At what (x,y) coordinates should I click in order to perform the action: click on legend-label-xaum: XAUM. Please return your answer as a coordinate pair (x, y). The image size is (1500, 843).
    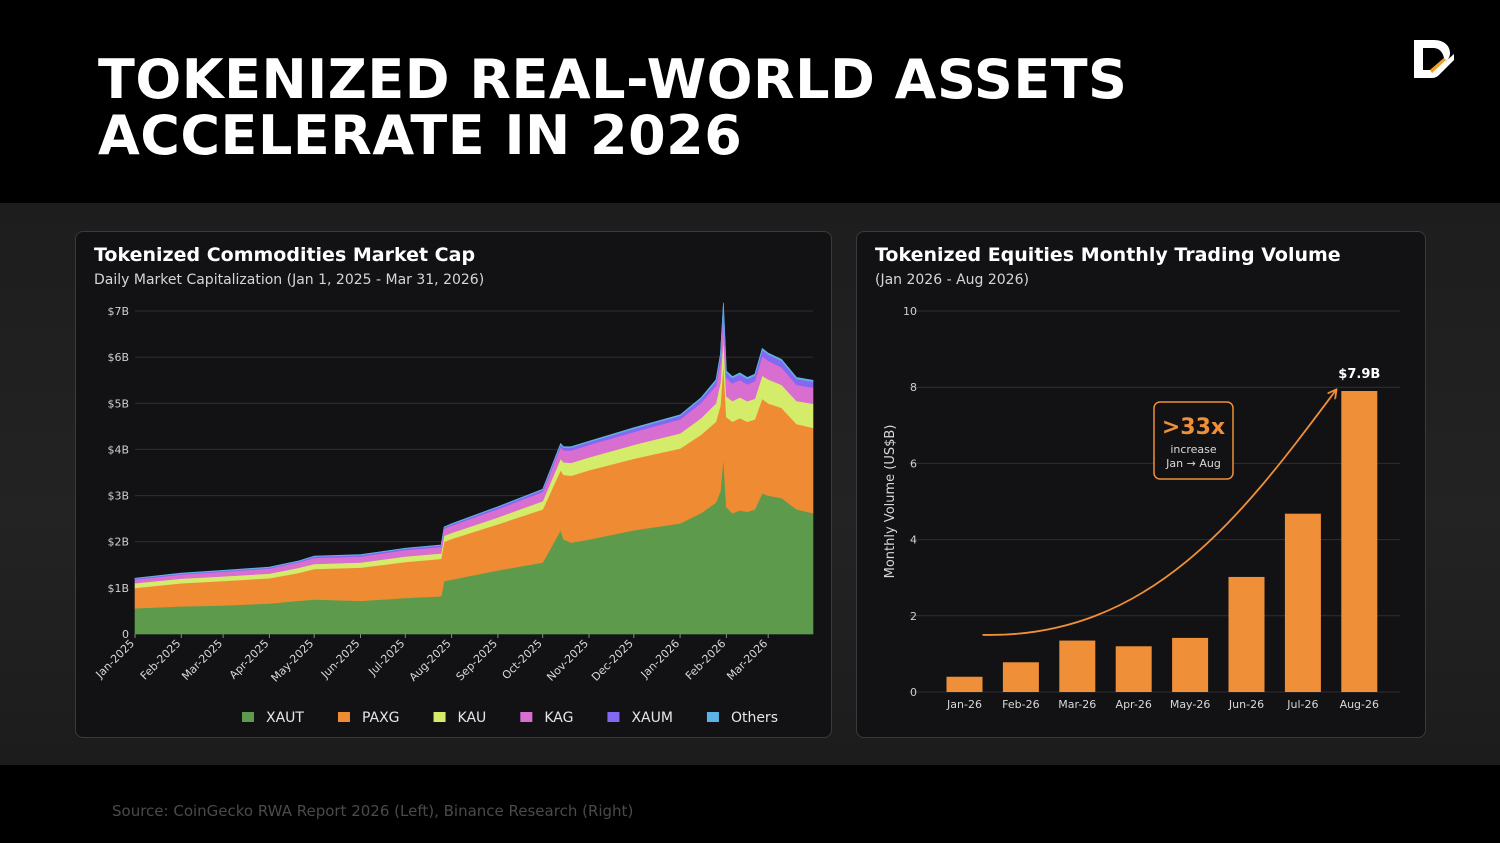
    Looking at the image, I should click on (652, 718).